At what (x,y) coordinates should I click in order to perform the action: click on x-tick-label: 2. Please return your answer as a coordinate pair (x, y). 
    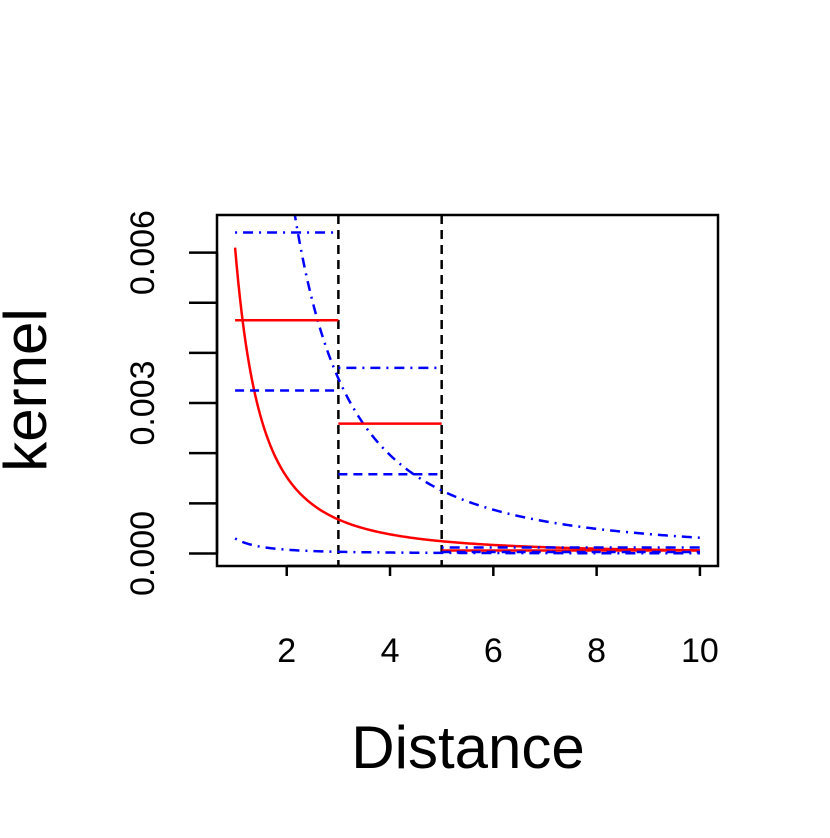
    Looking at the image, I should click on (286, 651).